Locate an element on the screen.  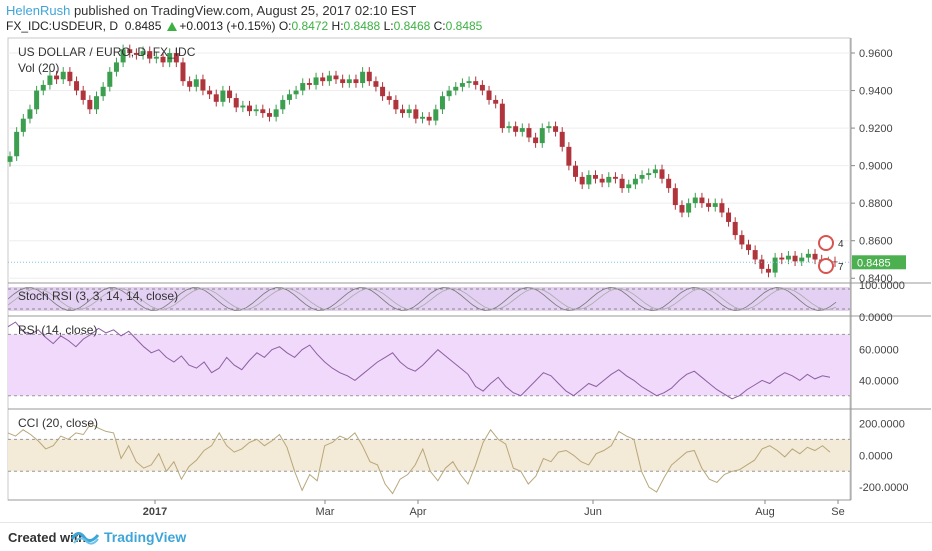
close-value: 0.8485 is located at coordinates (464, 26).